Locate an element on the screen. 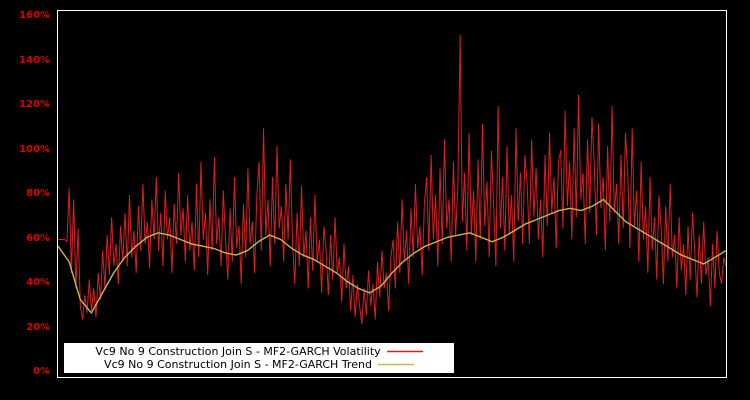 The width and height of the screenshot is (750, 400). y-axis-tick-label: 160% is located at coordinates (34, 15).